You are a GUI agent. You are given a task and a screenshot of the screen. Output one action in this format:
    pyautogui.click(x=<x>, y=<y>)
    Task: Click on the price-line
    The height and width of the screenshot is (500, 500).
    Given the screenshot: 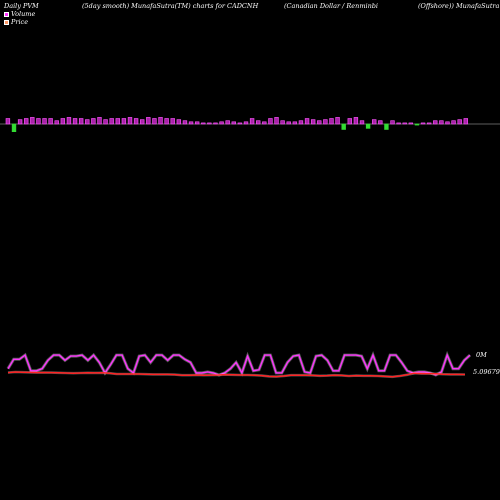 What is the action you would take?
    pyautogui.click(x=236, y=374)
    